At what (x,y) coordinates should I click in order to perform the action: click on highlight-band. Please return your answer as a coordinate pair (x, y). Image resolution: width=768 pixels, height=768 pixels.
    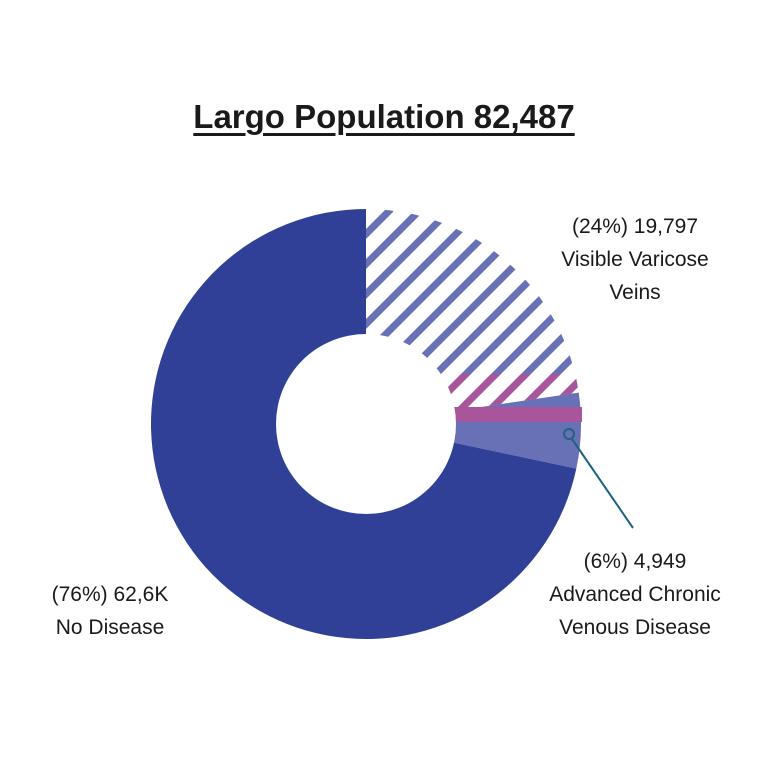
    Looking at the image, I should click on (514, 414).